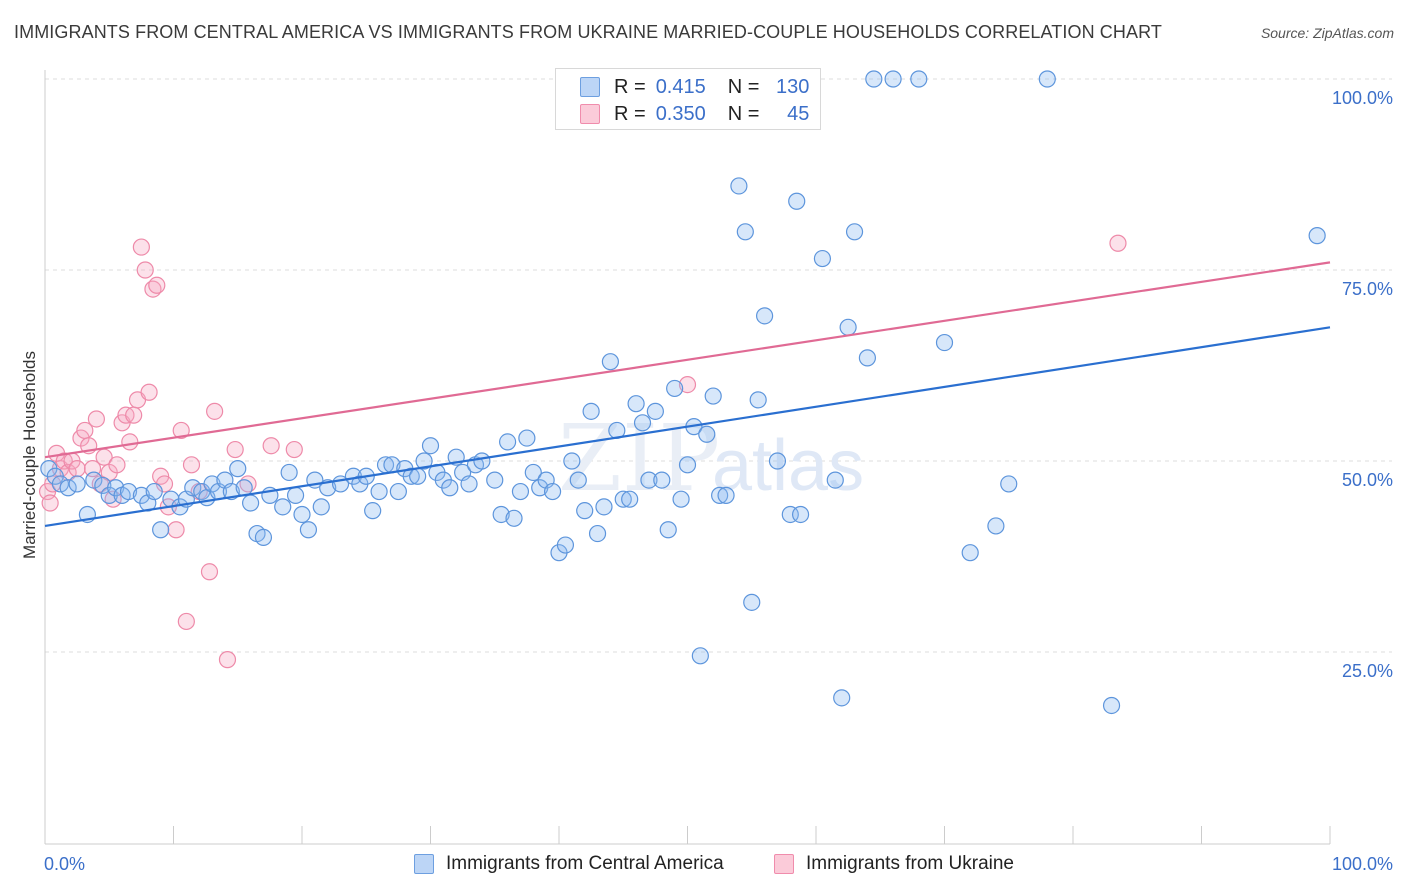  Describe the element at coordinates (1362, 864) in the screenshot. I see `x-tick-label: 100.0%` at that location.